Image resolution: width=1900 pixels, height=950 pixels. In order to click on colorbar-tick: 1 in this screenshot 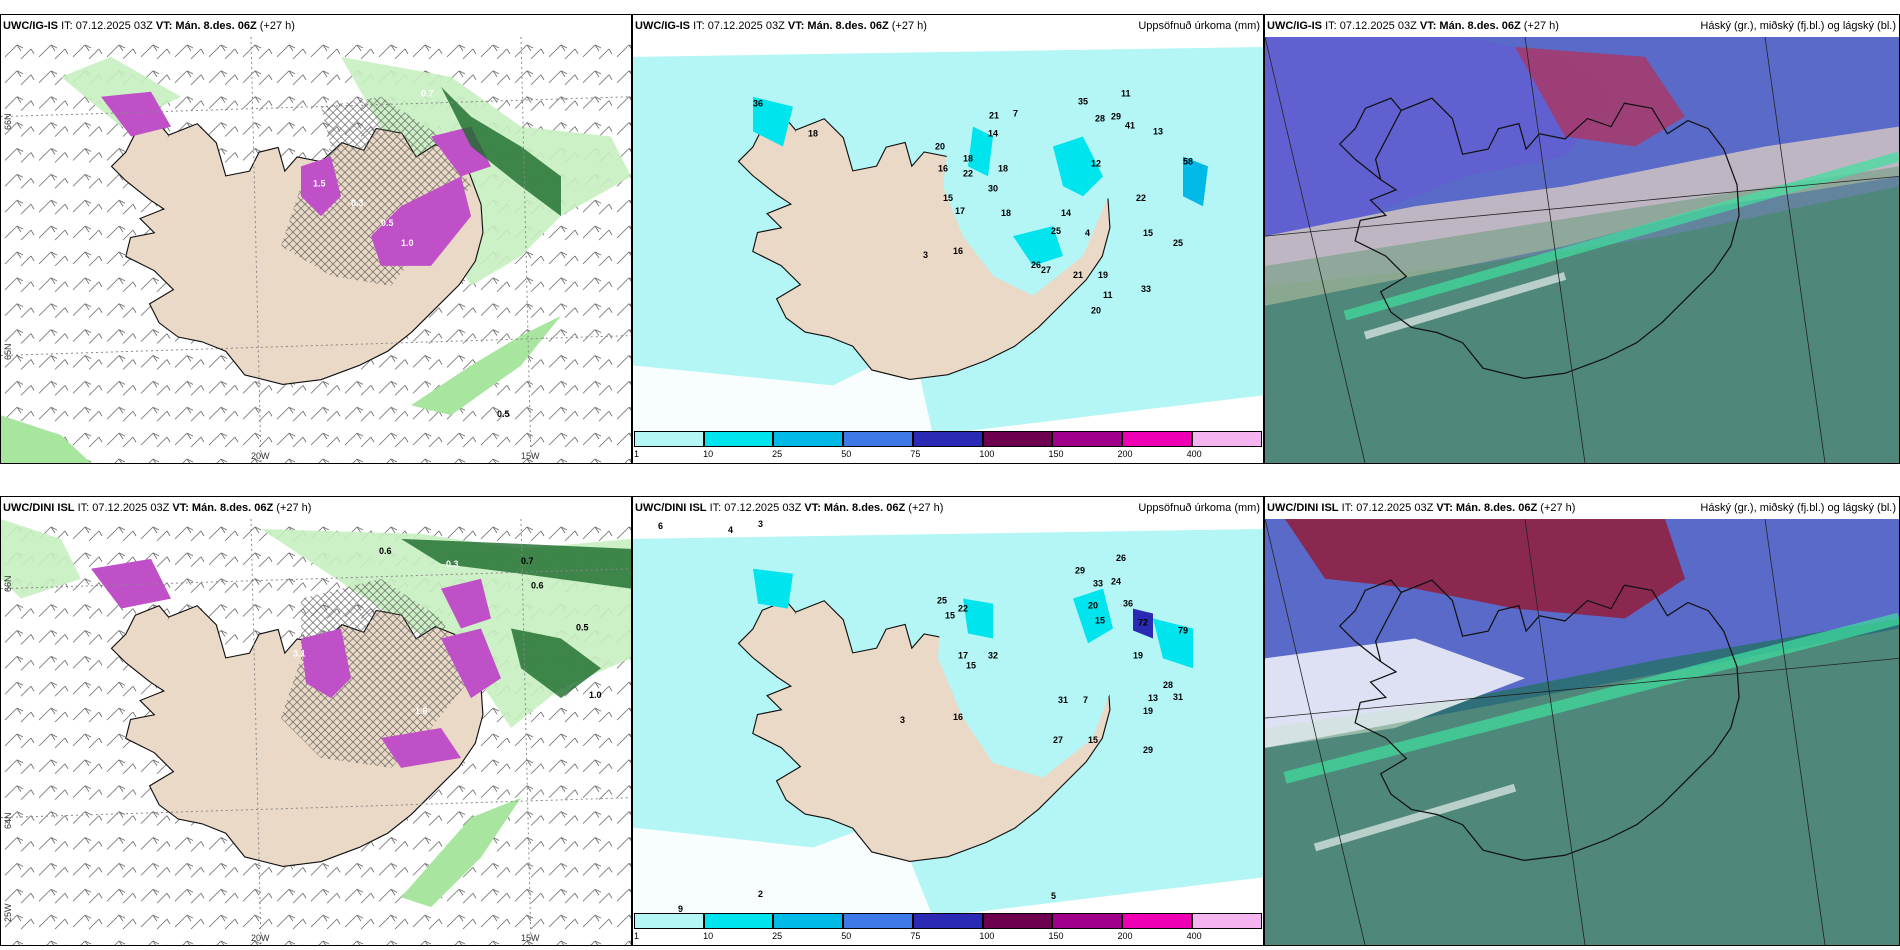, I will do `click(637, 936)`.